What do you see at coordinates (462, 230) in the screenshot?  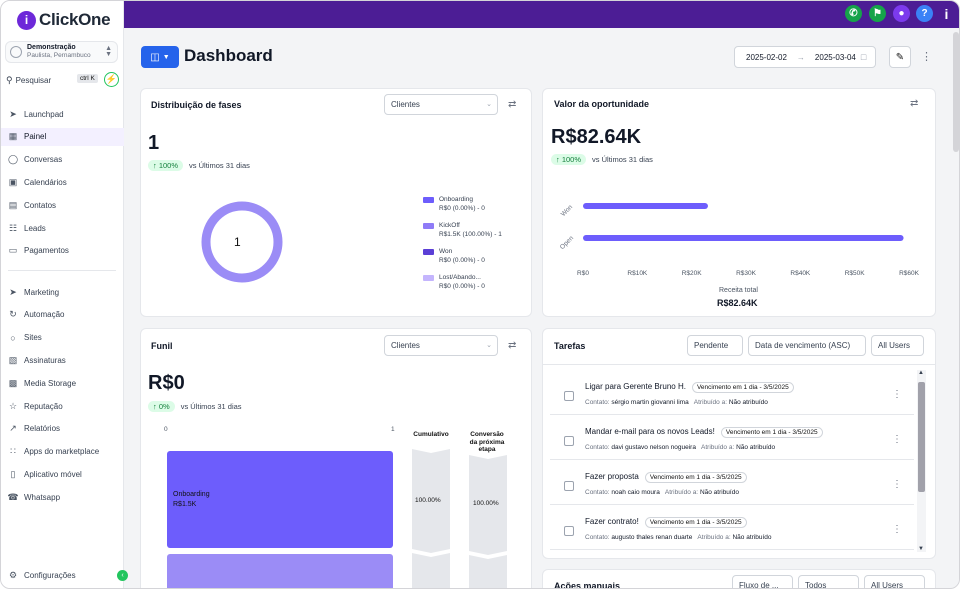 I see `legend-item: KickOff R$1.5K (100.00%) - 1` at bounding box center [462, 230].